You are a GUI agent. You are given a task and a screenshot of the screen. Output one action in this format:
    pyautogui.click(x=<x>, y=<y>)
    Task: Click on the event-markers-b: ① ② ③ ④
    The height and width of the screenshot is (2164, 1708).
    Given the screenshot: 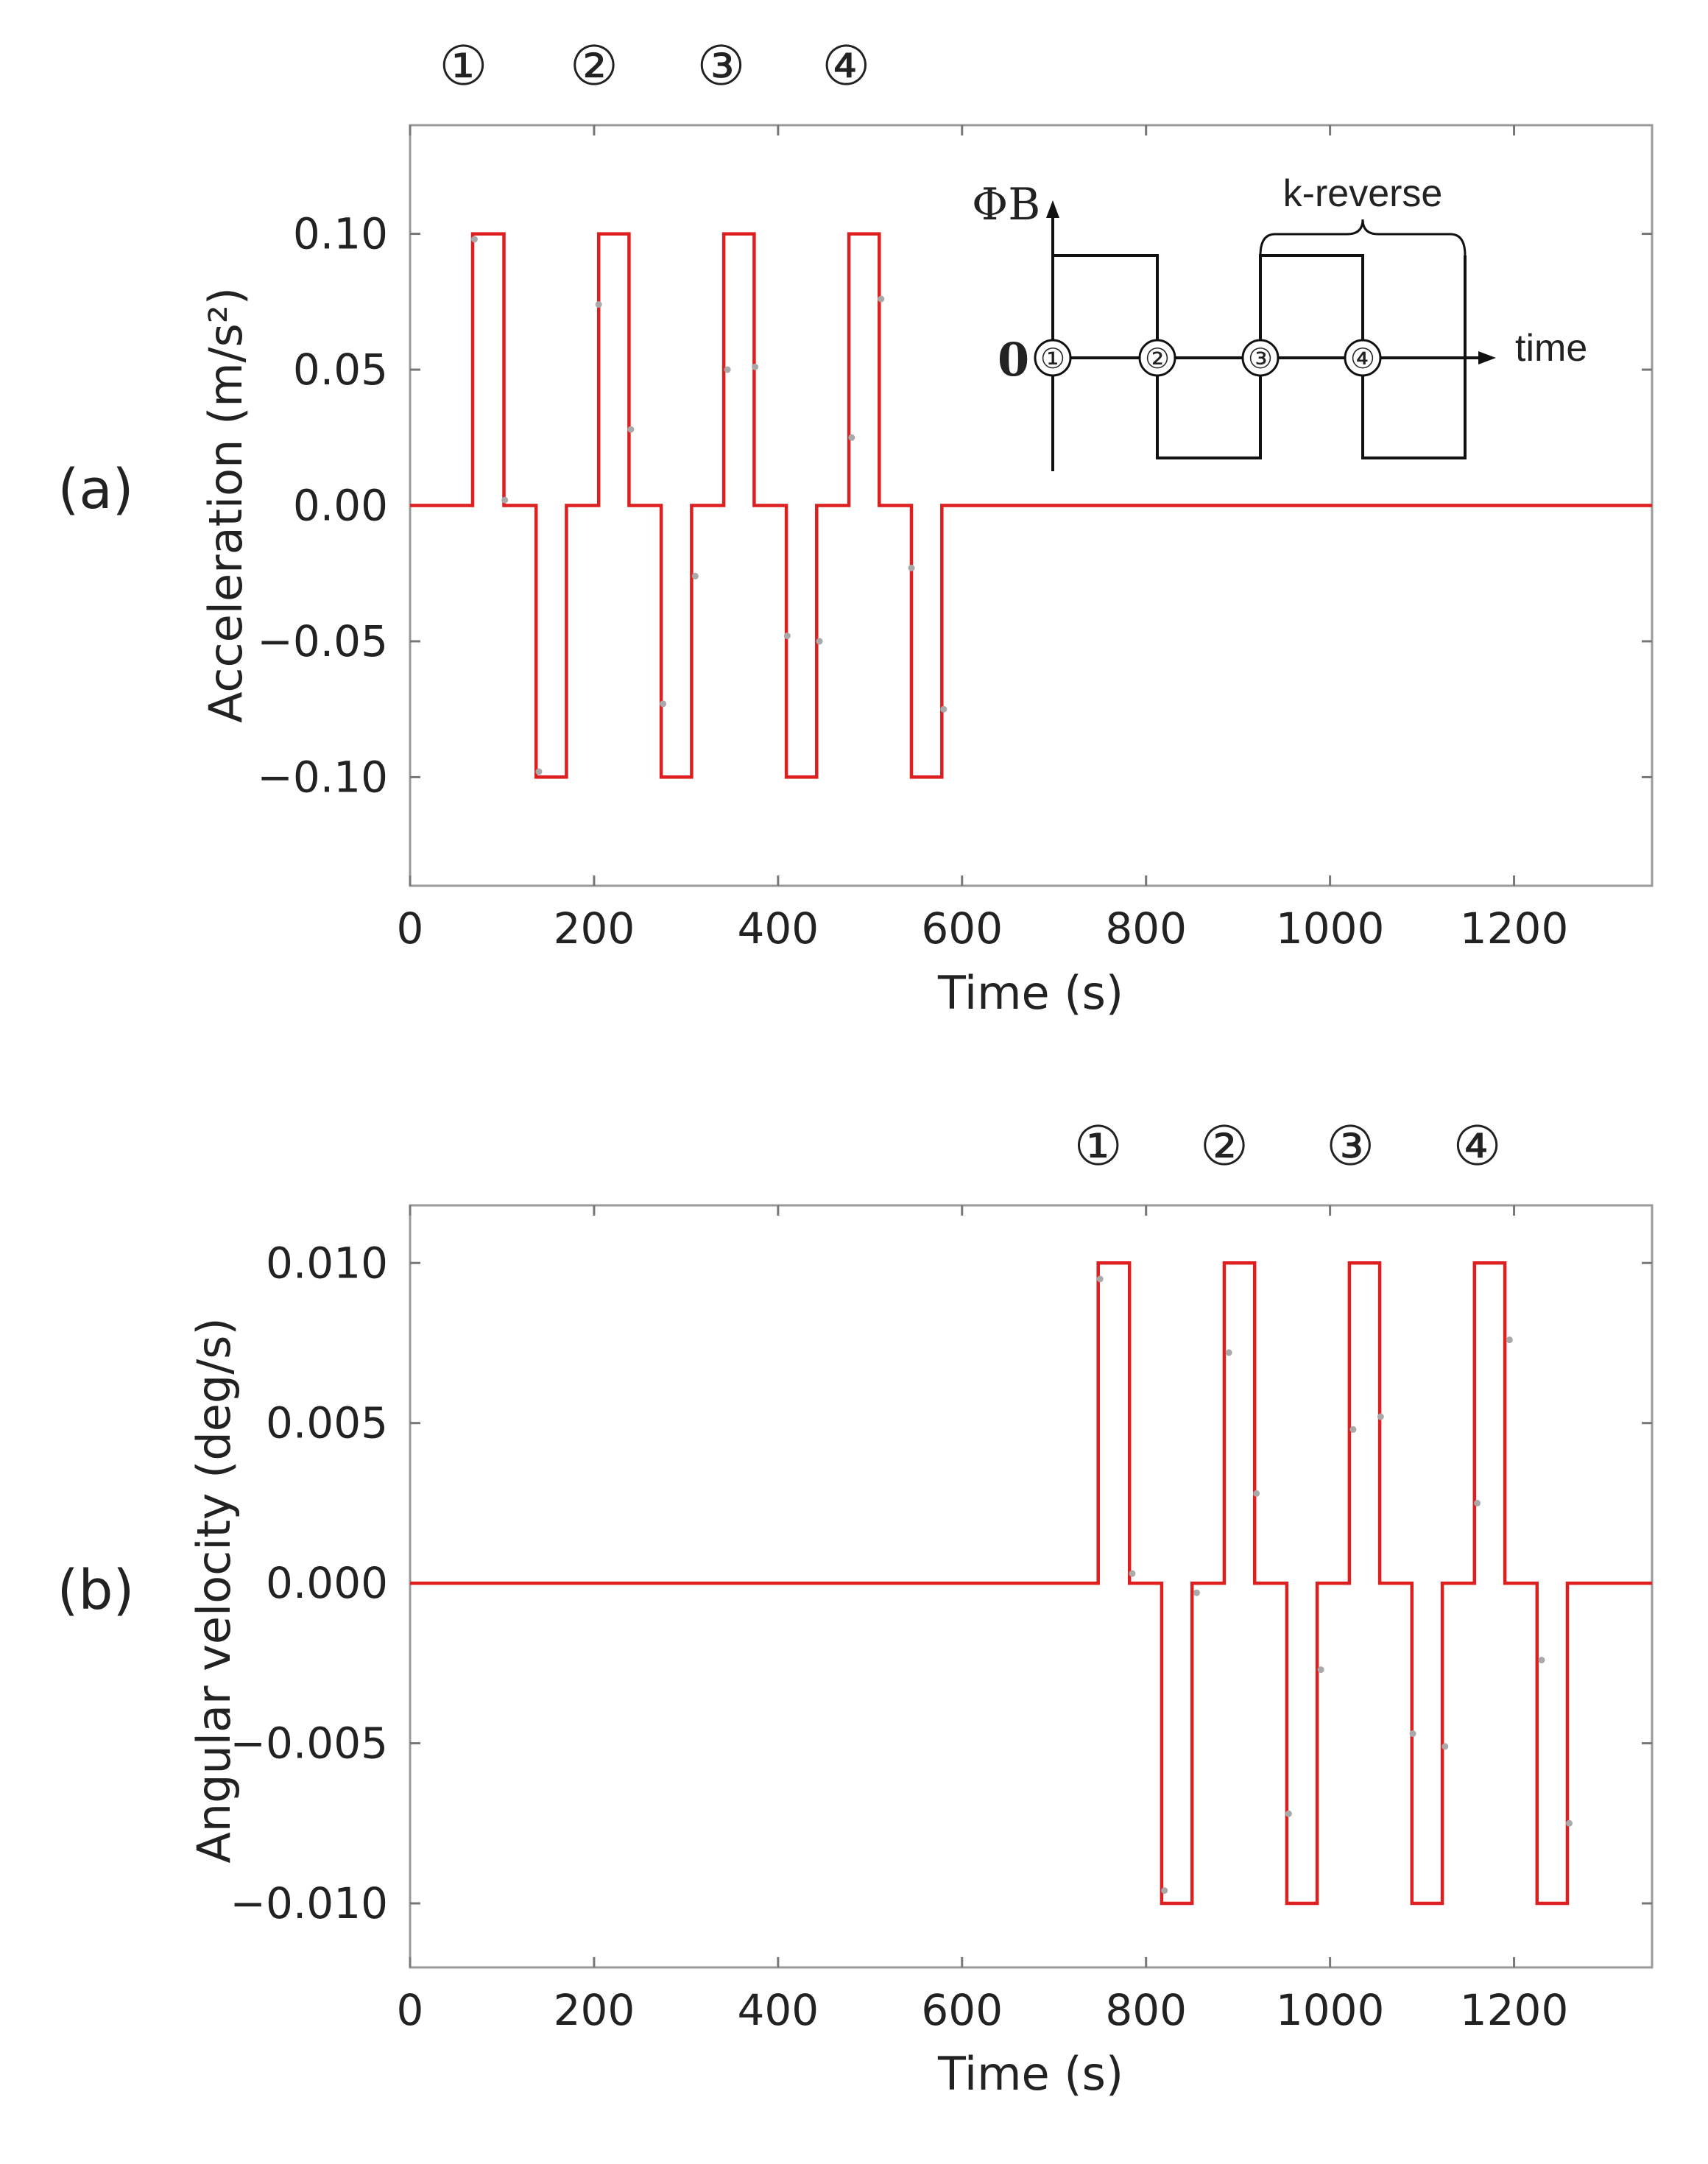 What is the action you would take?
    pyautogui.click(x=1288, y=1146)
    